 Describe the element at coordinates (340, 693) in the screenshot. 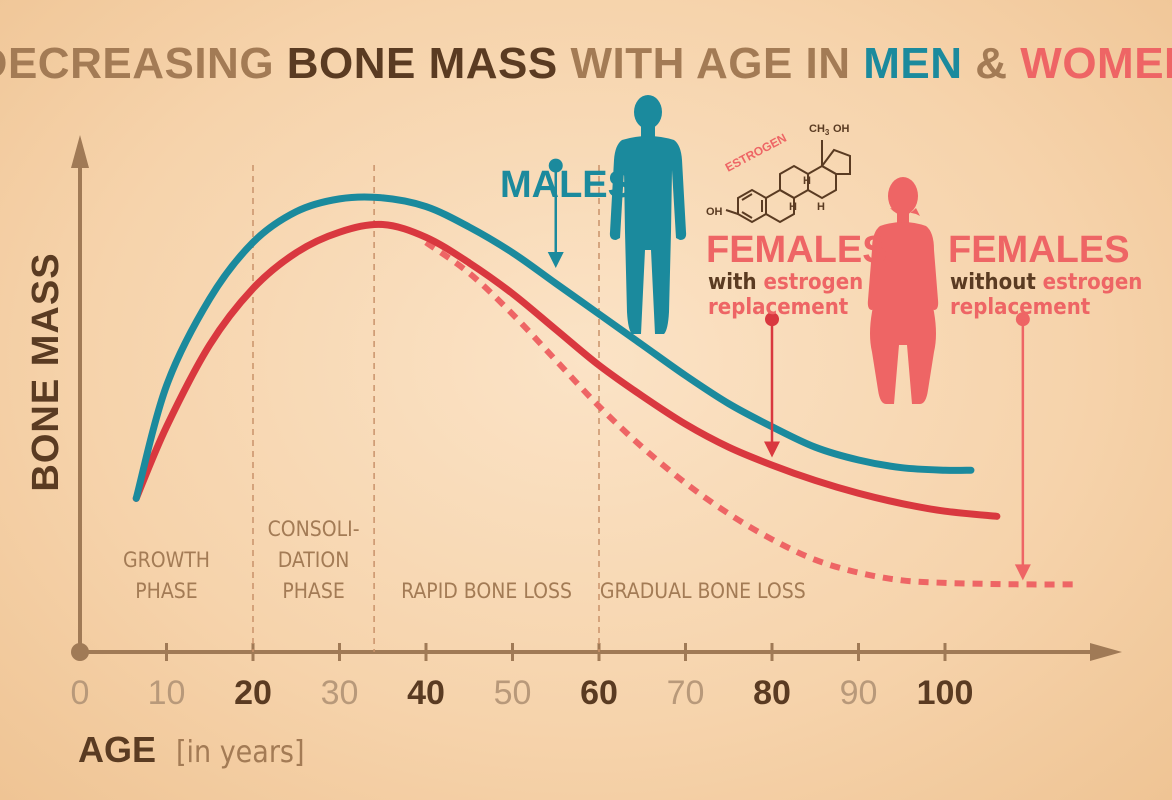

I see `x-tick-label: 30` at that location.